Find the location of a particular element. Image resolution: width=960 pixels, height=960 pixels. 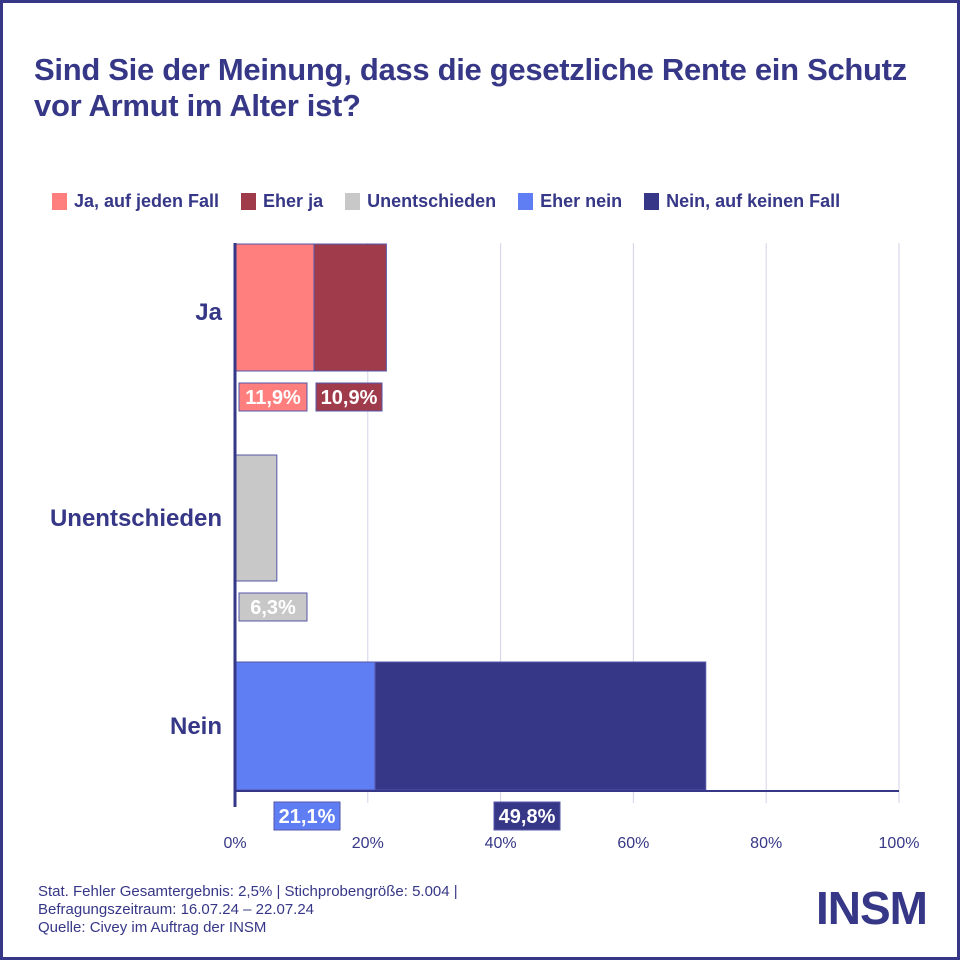

legend-item-ja-auf-jeden-fall: Ja, auf jeden Fall is located at coordinates (135, 201).